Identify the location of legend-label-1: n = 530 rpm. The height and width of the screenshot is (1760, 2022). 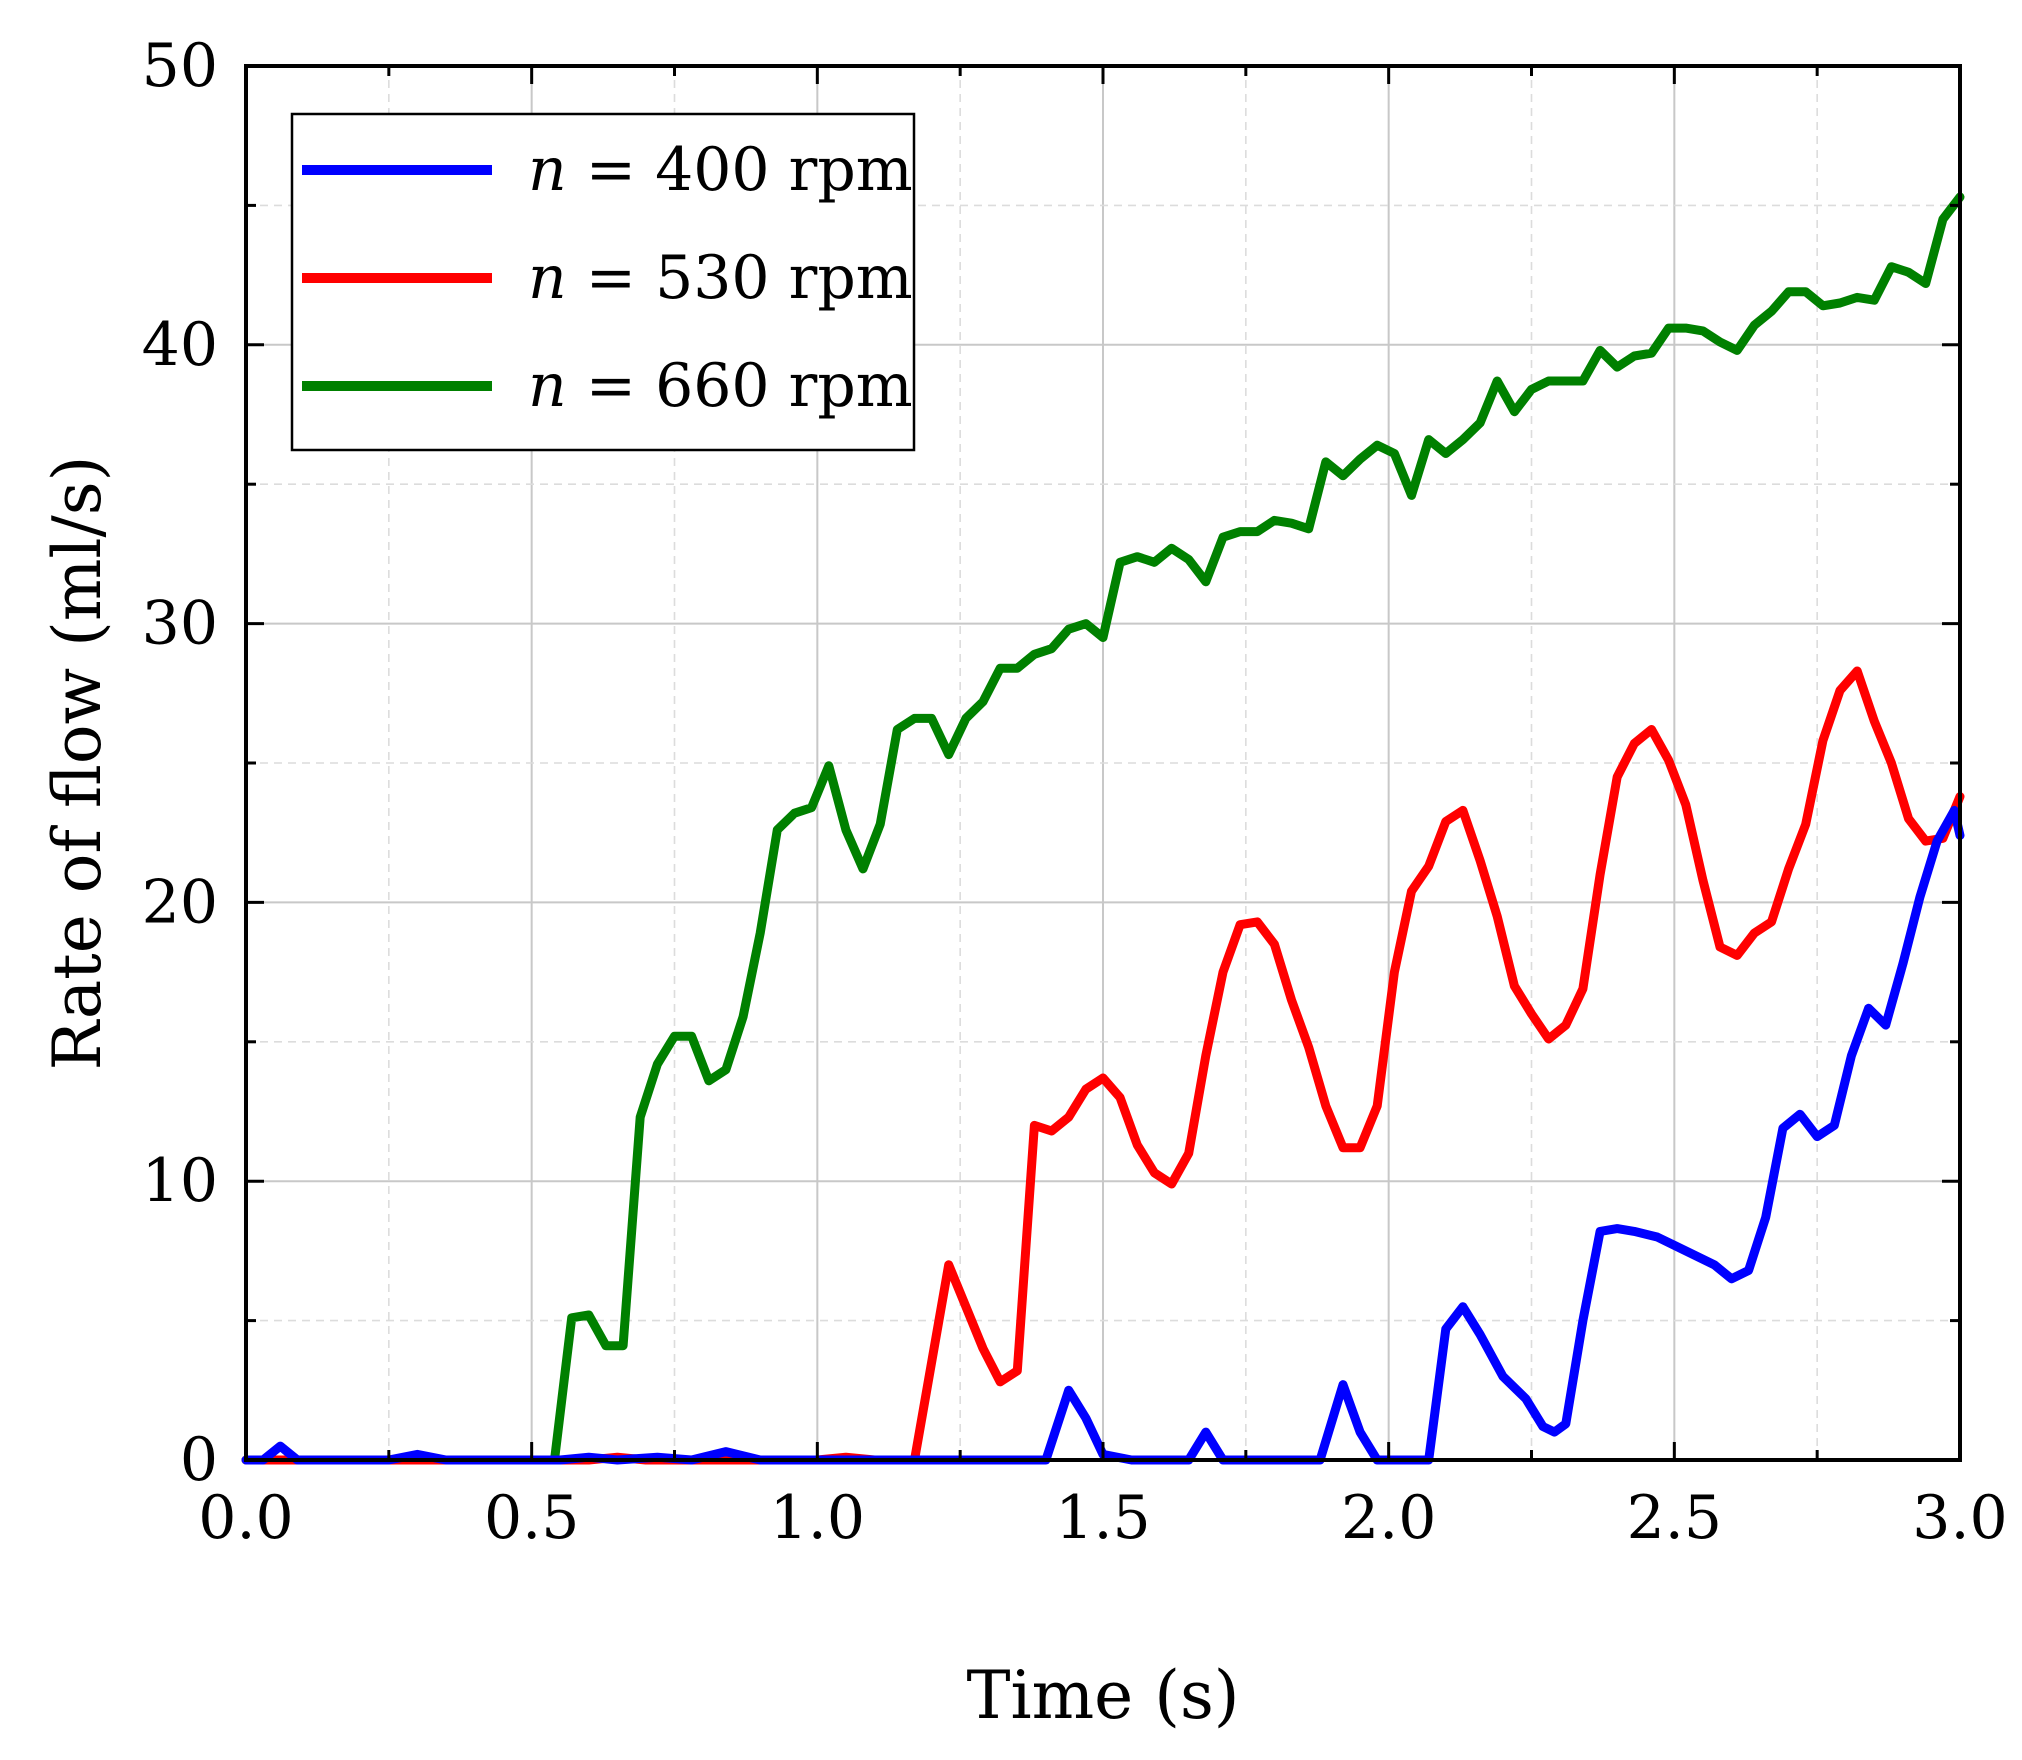
(720, 278).